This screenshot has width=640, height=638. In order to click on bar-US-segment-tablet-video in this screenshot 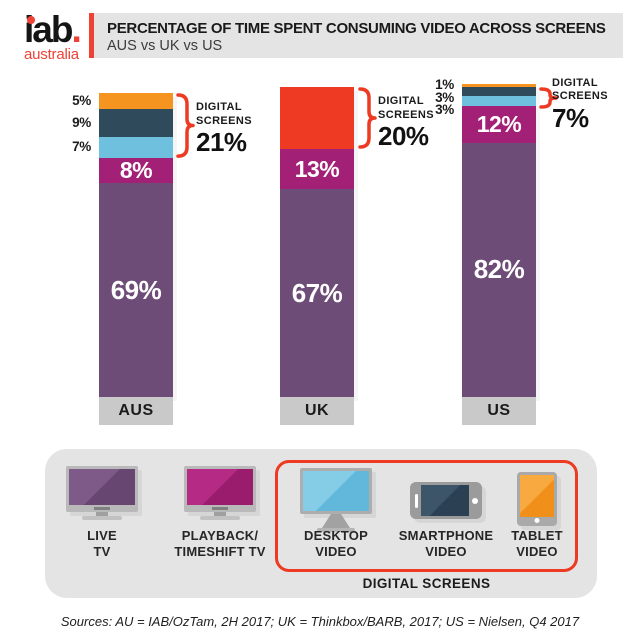, I will do `click(499, 85)`.